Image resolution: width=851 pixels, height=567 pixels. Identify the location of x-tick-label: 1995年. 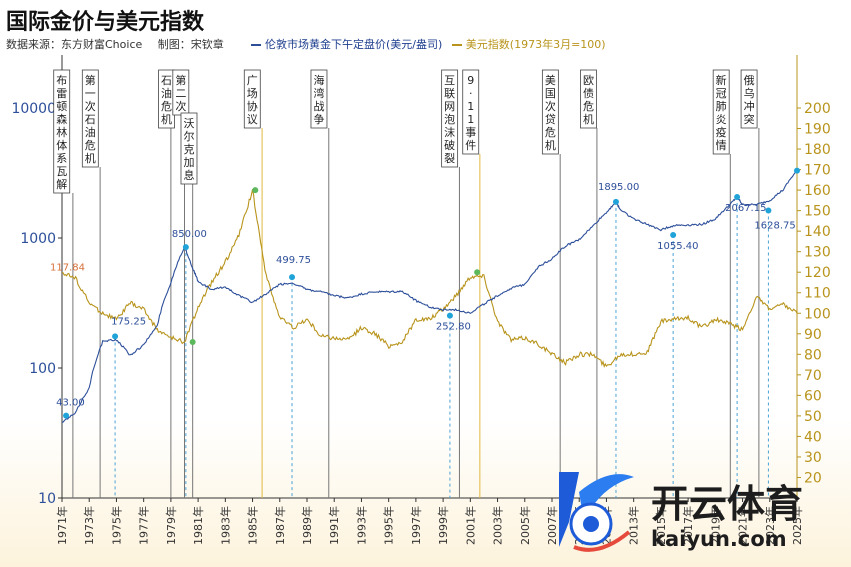
(389, 525).